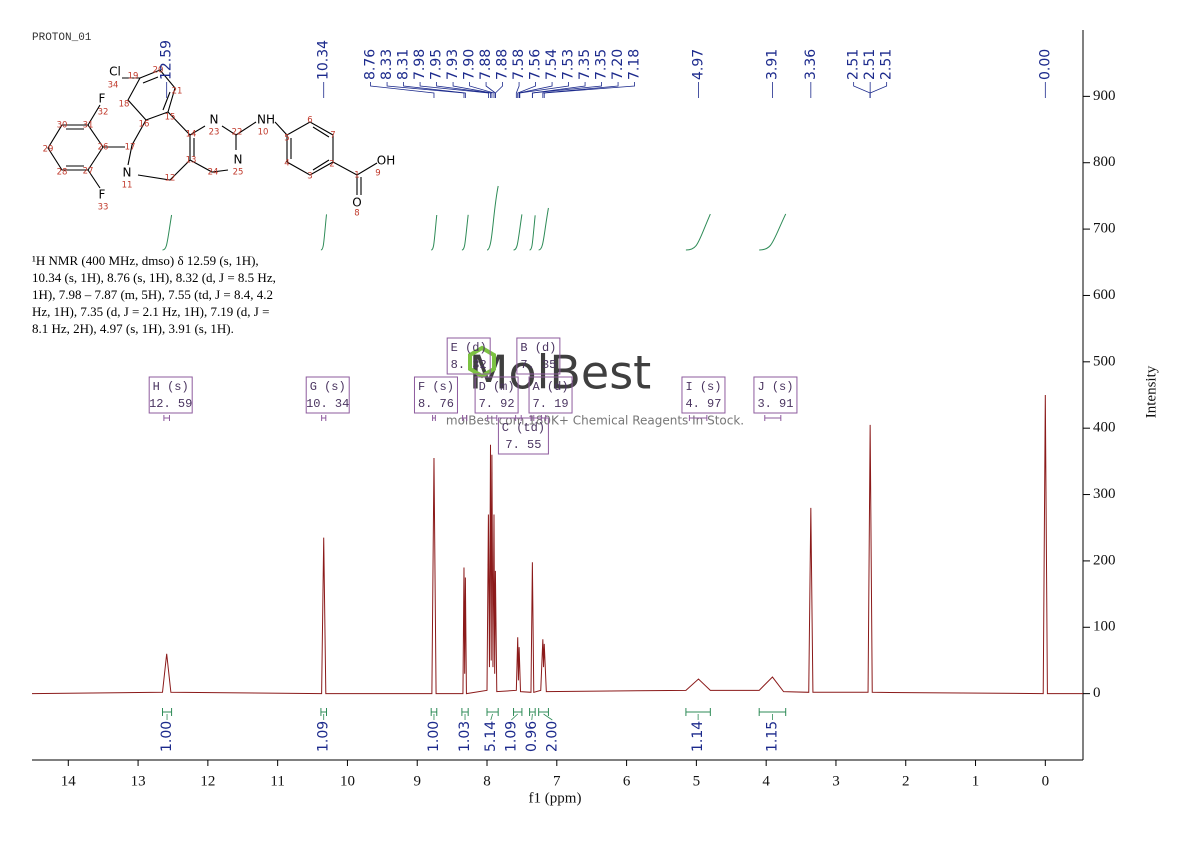  I want to click on atom-label: OH, so click(386, 161).